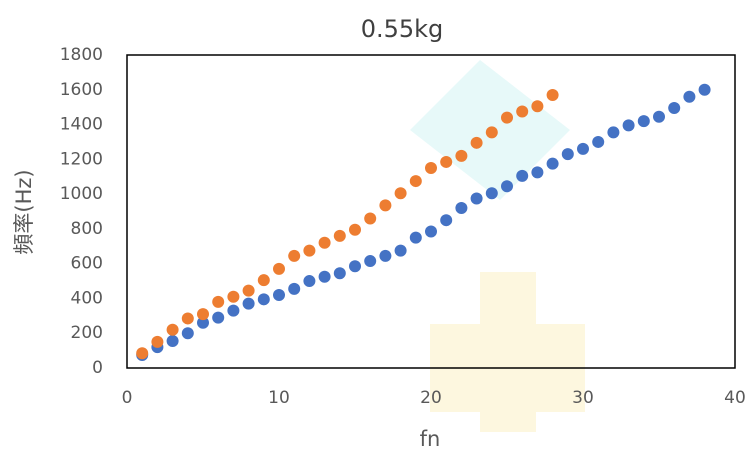  Describe the element at coordinates (127, 398) in the screenshot. I see `x-tick-label: 0` at that location.